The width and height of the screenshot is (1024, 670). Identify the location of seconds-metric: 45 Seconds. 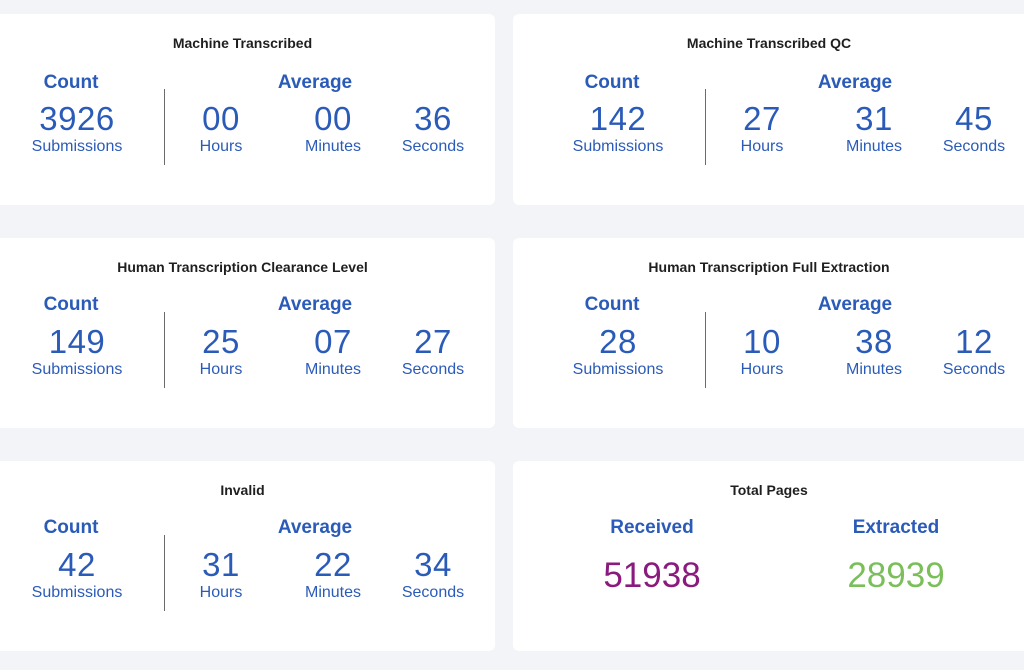
(966, 129).